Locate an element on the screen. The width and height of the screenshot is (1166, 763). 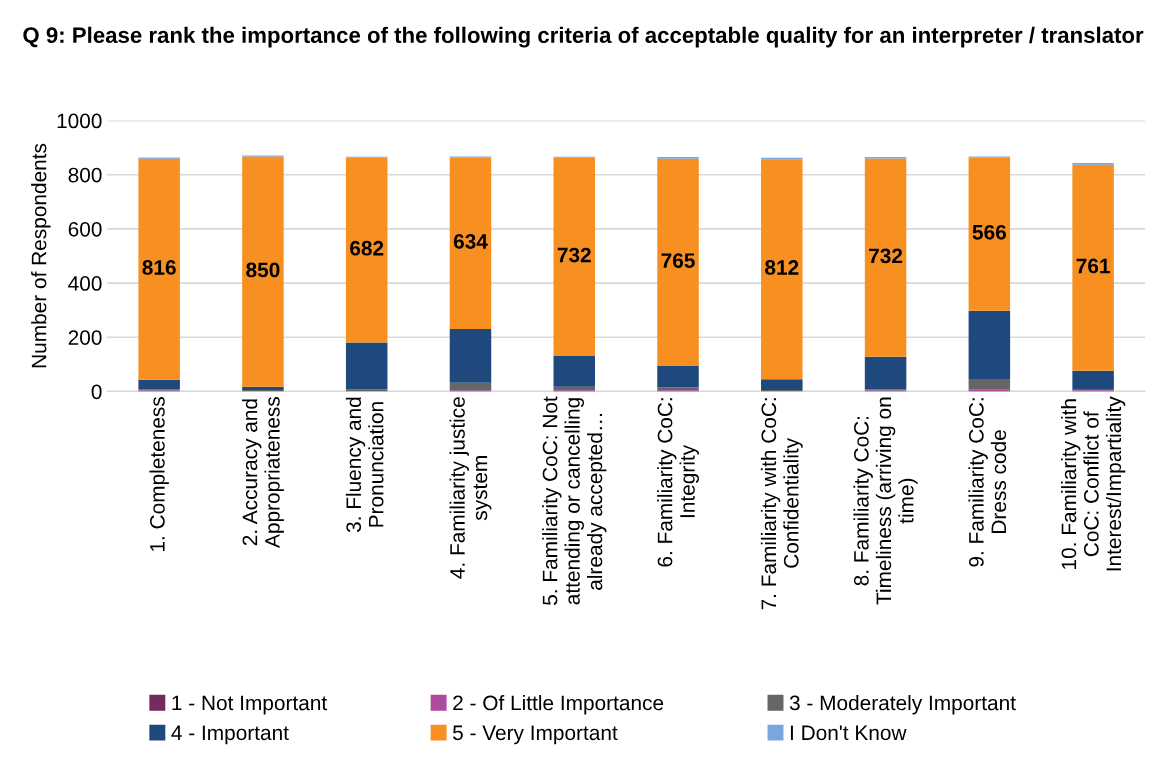
x-tick-label: 6. Familiarity CoC: Integrity is located at coordinates (678, 482).